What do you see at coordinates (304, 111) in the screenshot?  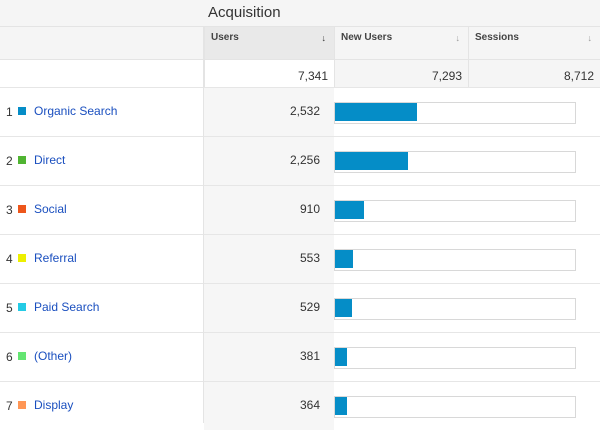 I see `users-value: 2,532` at bounding box center [304, 111].